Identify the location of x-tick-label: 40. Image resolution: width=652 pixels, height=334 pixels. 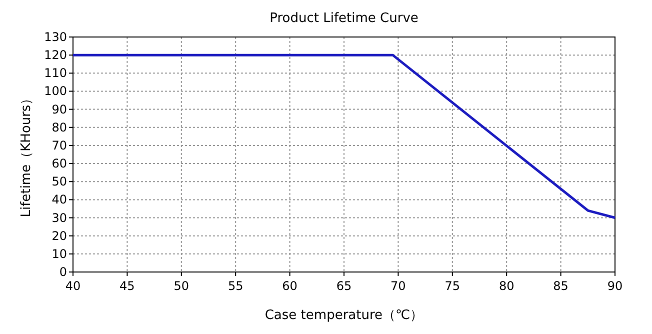
(73, 286).